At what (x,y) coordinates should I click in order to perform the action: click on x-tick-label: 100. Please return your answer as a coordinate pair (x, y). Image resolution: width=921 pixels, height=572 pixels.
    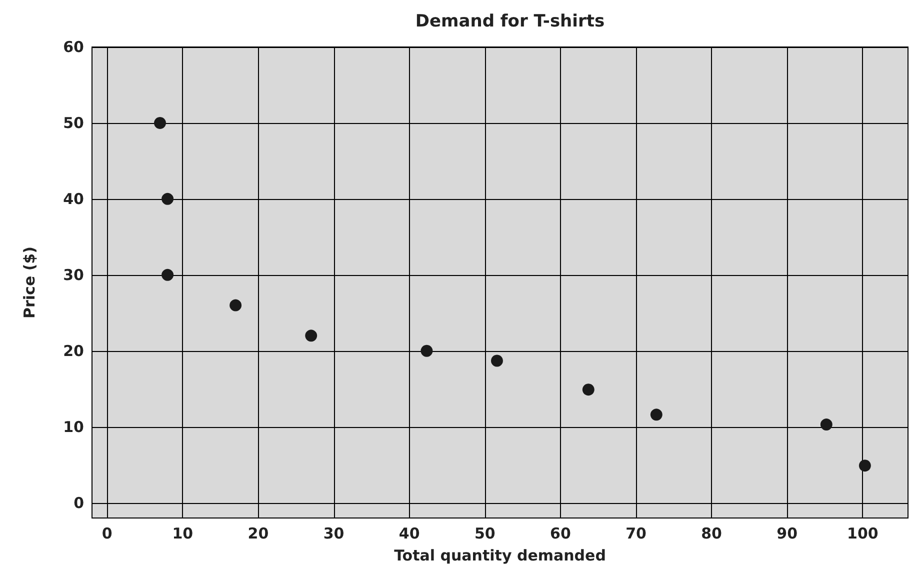
    Looking at the image, I should click on (862, 533).